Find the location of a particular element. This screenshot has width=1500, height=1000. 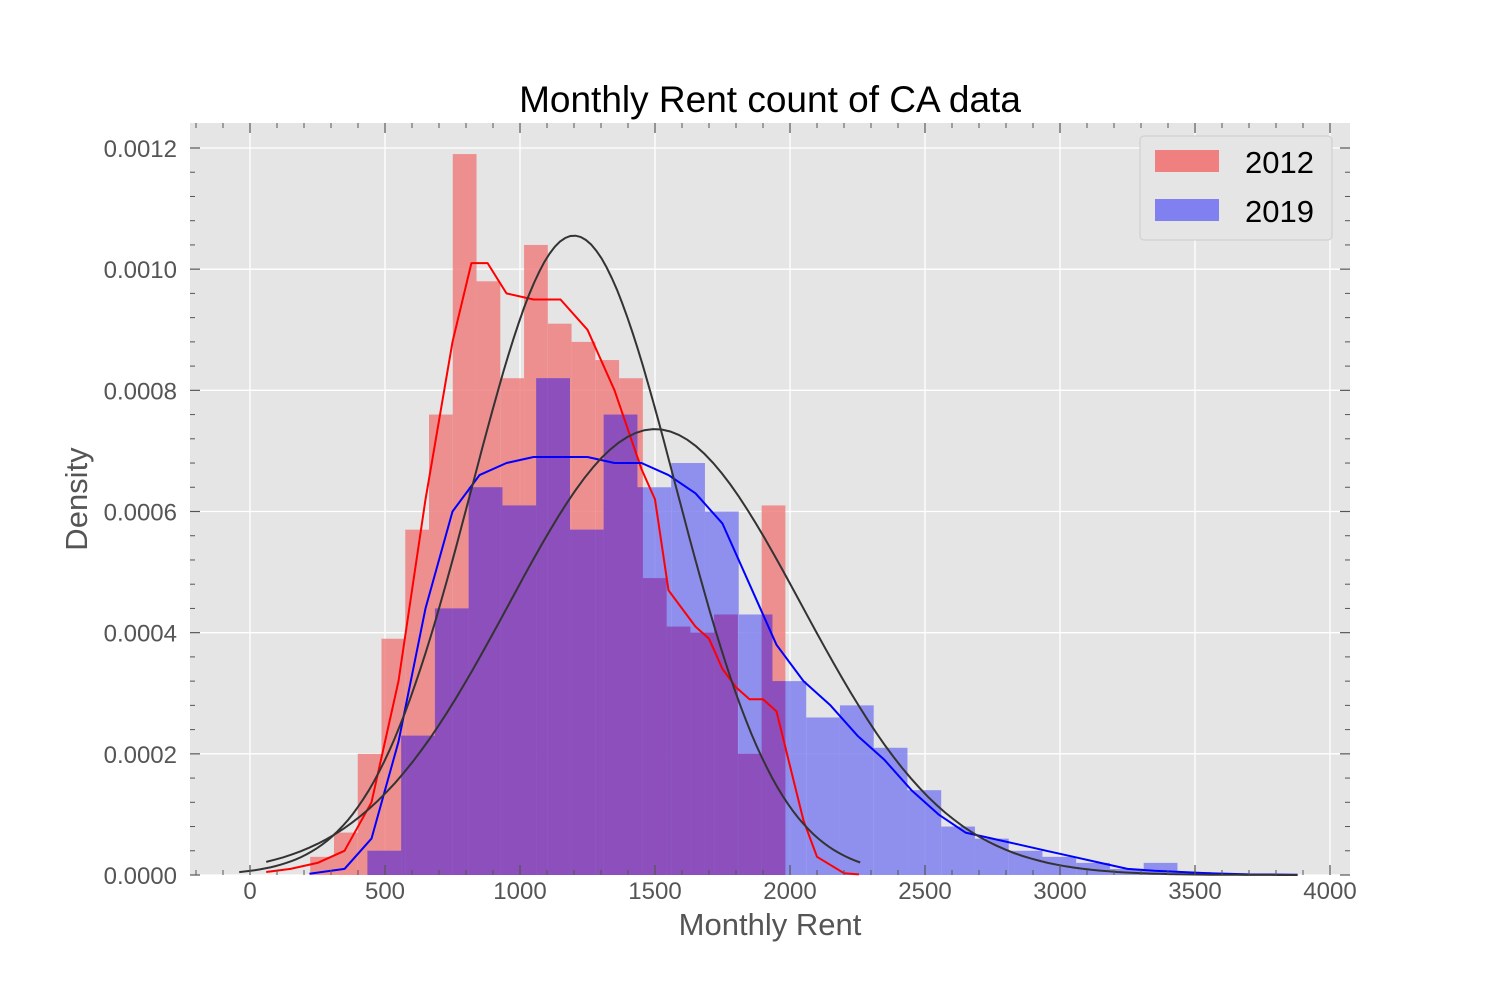

histogram-bar-2012 is located at coordinates (345, 853).